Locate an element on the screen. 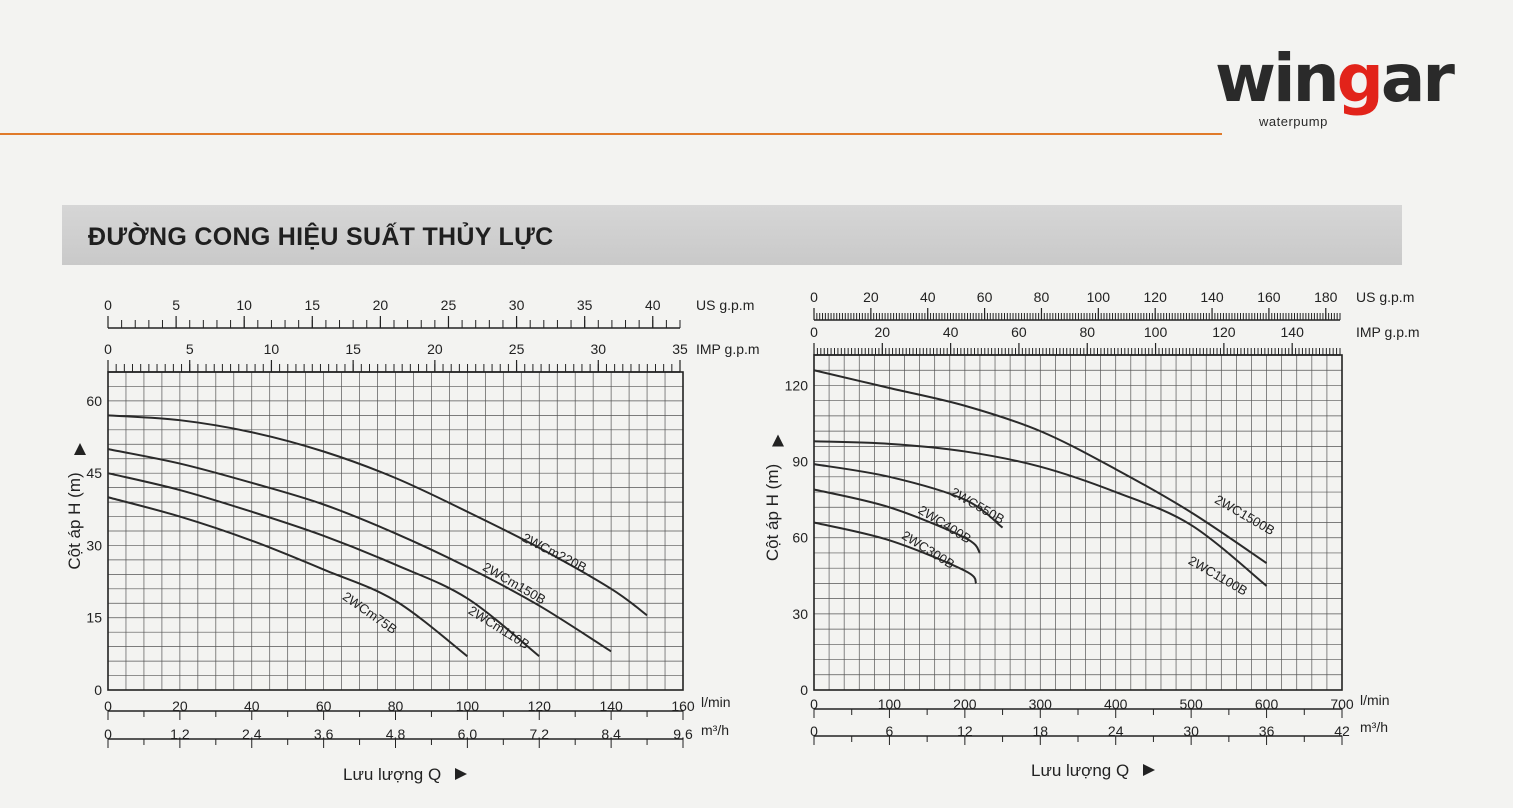  brand-name-g: g is located at coordinates (1360, 78).